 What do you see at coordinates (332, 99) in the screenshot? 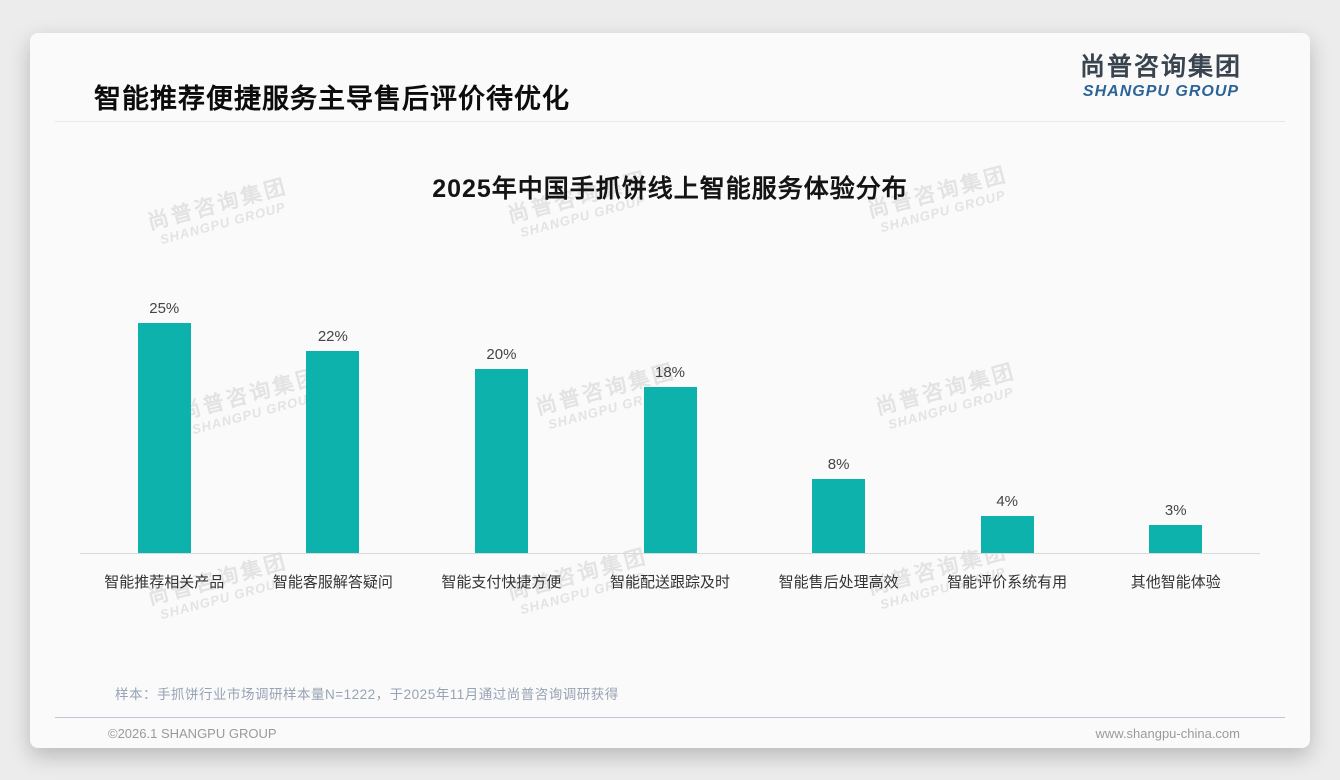
I see `page-title: 智能推荐便捷服务主导售后评价待优化` at bounding box center [332, 99].